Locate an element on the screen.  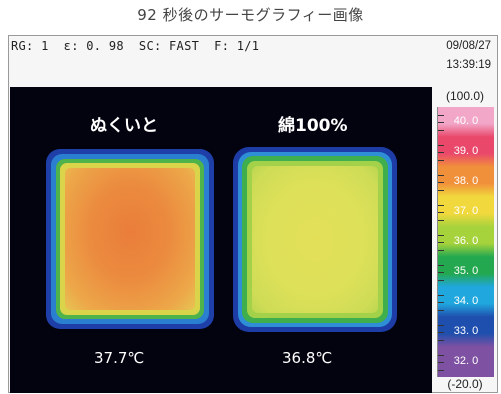
sample-left-label: ぬくいと is located at coordinates (124, 126).